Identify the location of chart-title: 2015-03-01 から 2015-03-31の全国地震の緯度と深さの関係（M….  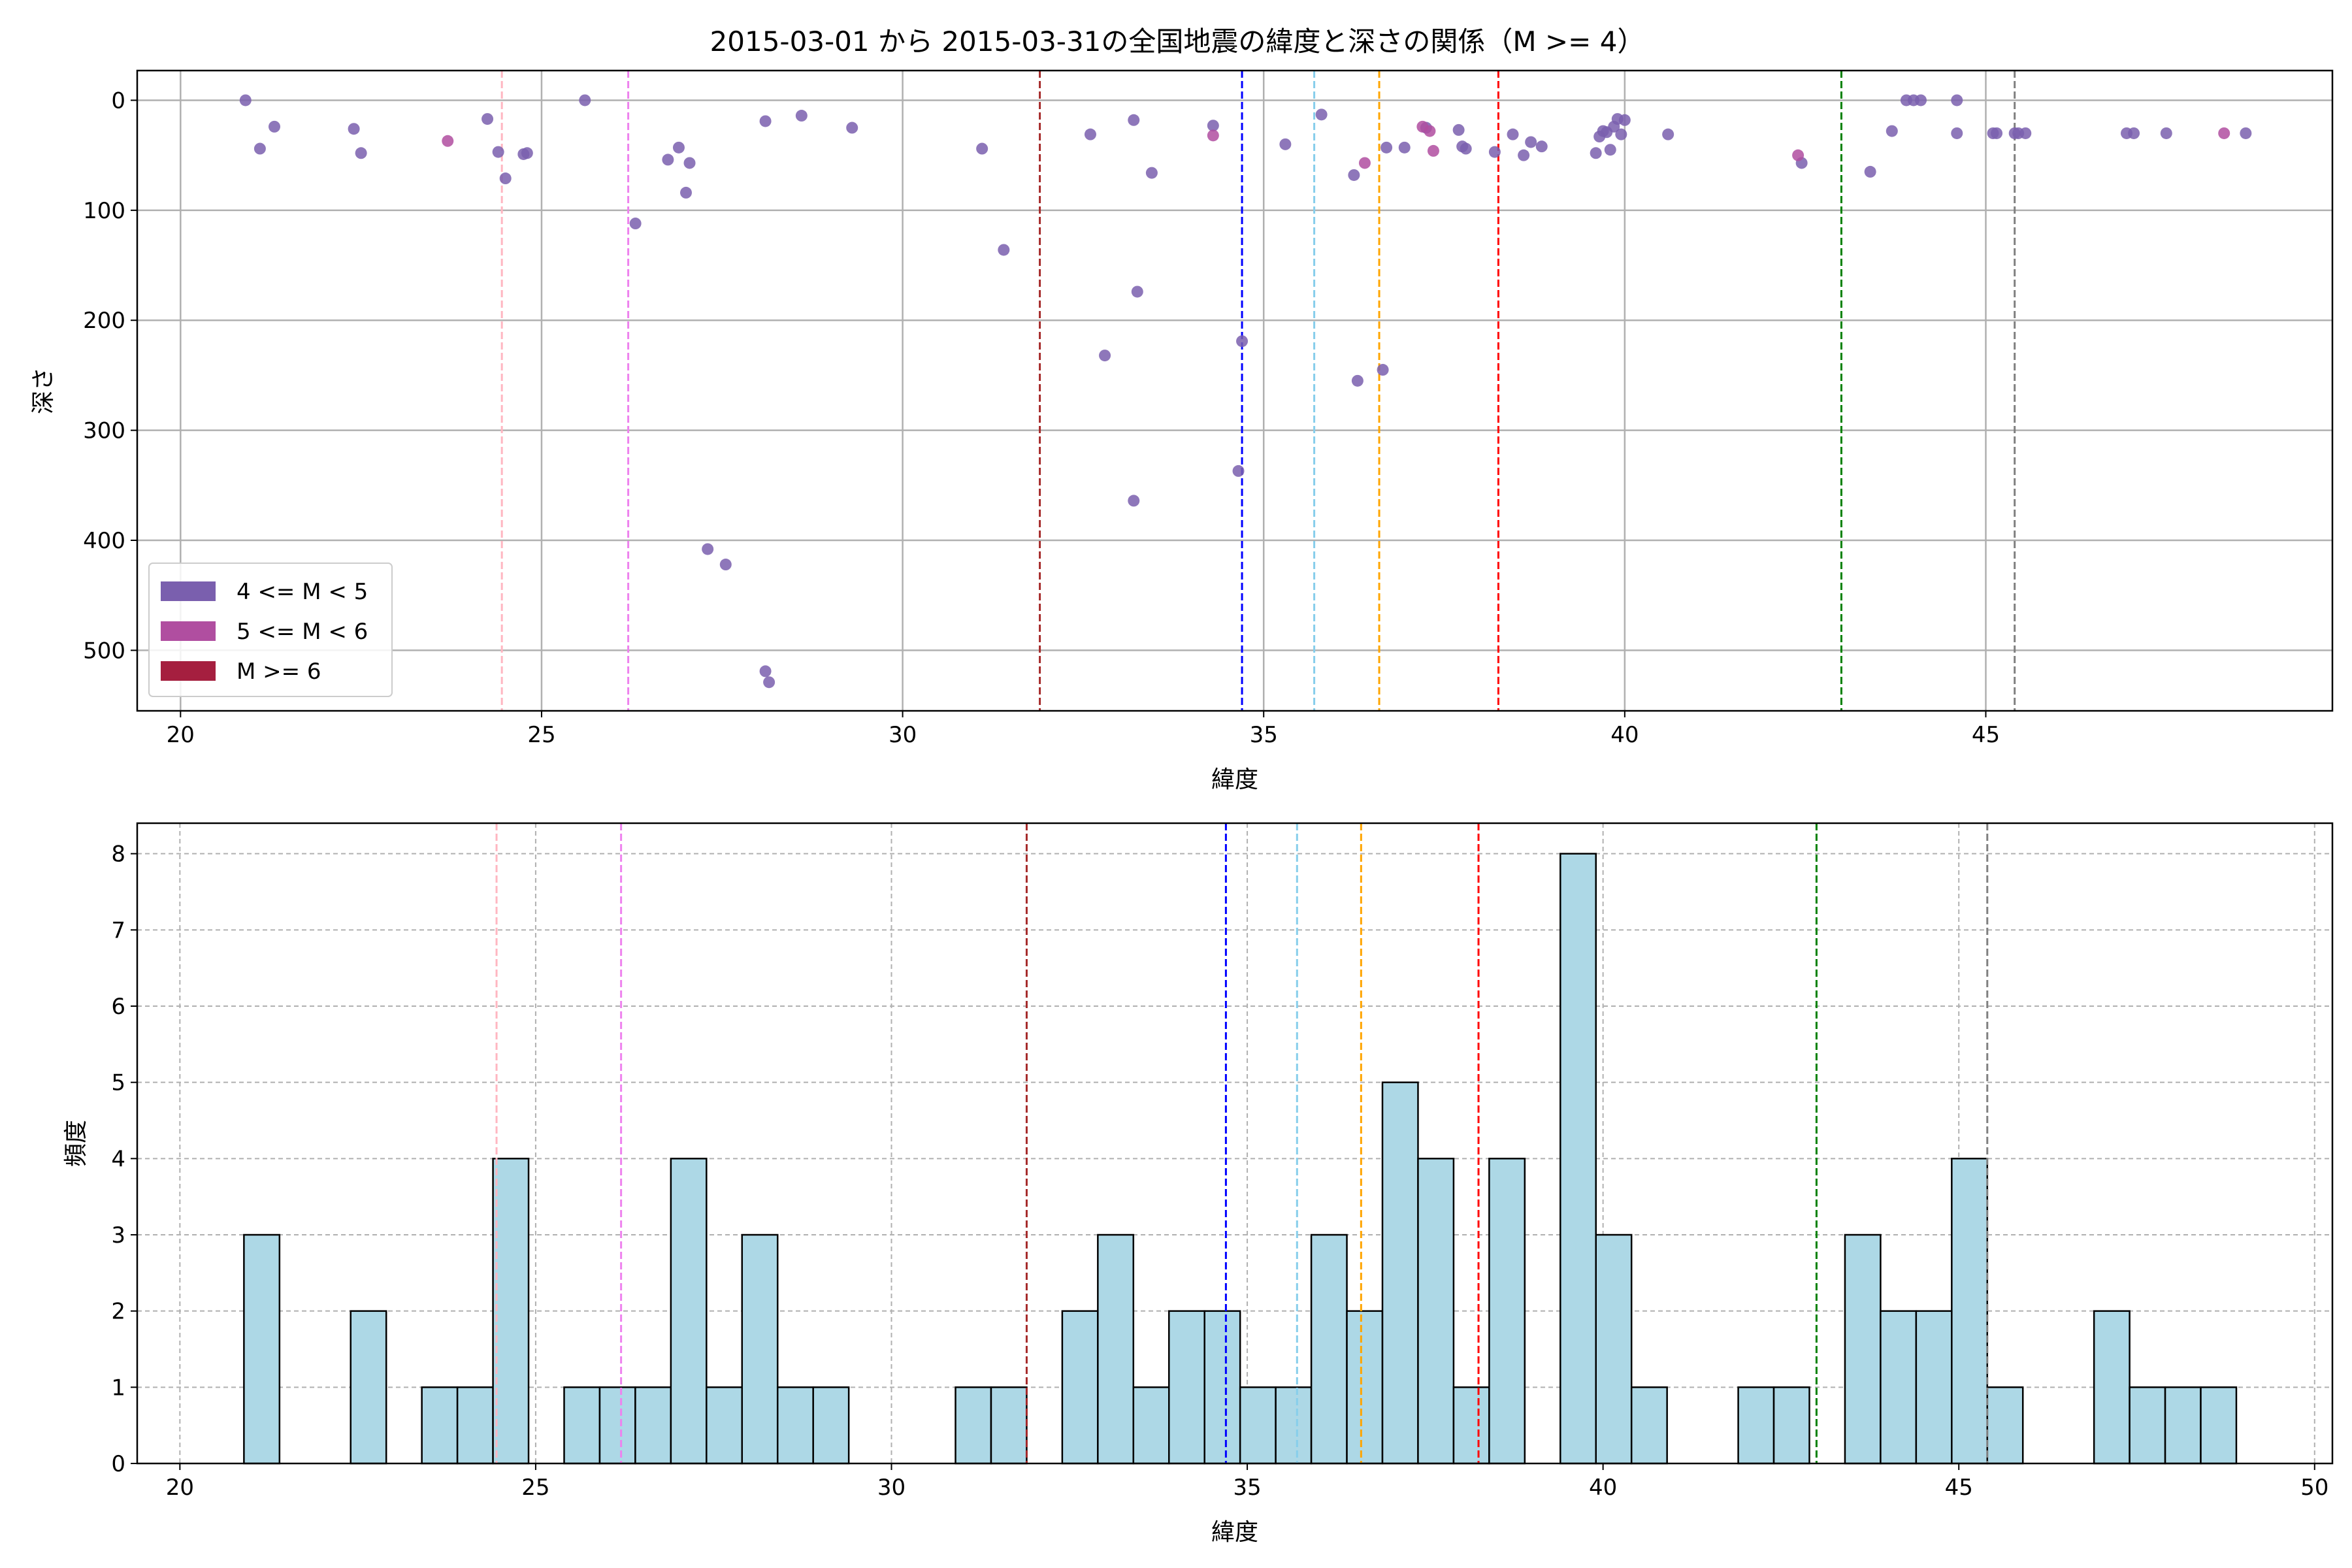
(1177, 41).